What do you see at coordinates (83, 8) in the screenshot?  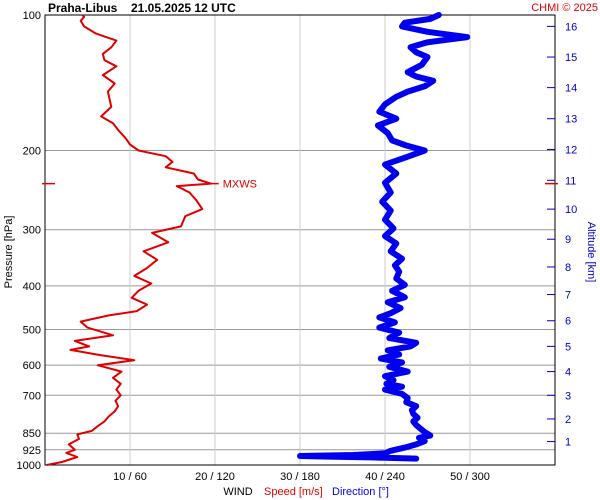 I see `station-name: Praha-Libus` at bounding box center [83, 8].